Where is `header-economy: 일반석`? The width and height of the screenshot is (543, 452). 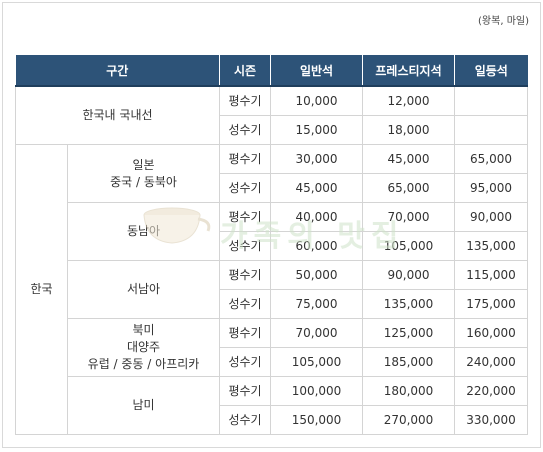
header-economy: 일반석 is located at coordinates (316, 71).